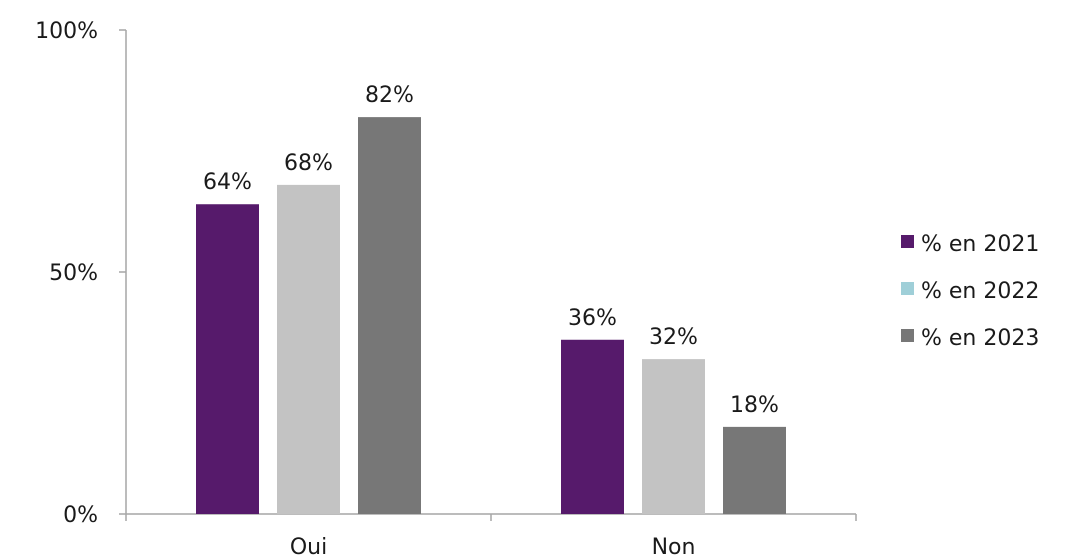  Describe the element at coordinates (308, 547) in the screenshot. I see `x-category-label: Oui` at that location.